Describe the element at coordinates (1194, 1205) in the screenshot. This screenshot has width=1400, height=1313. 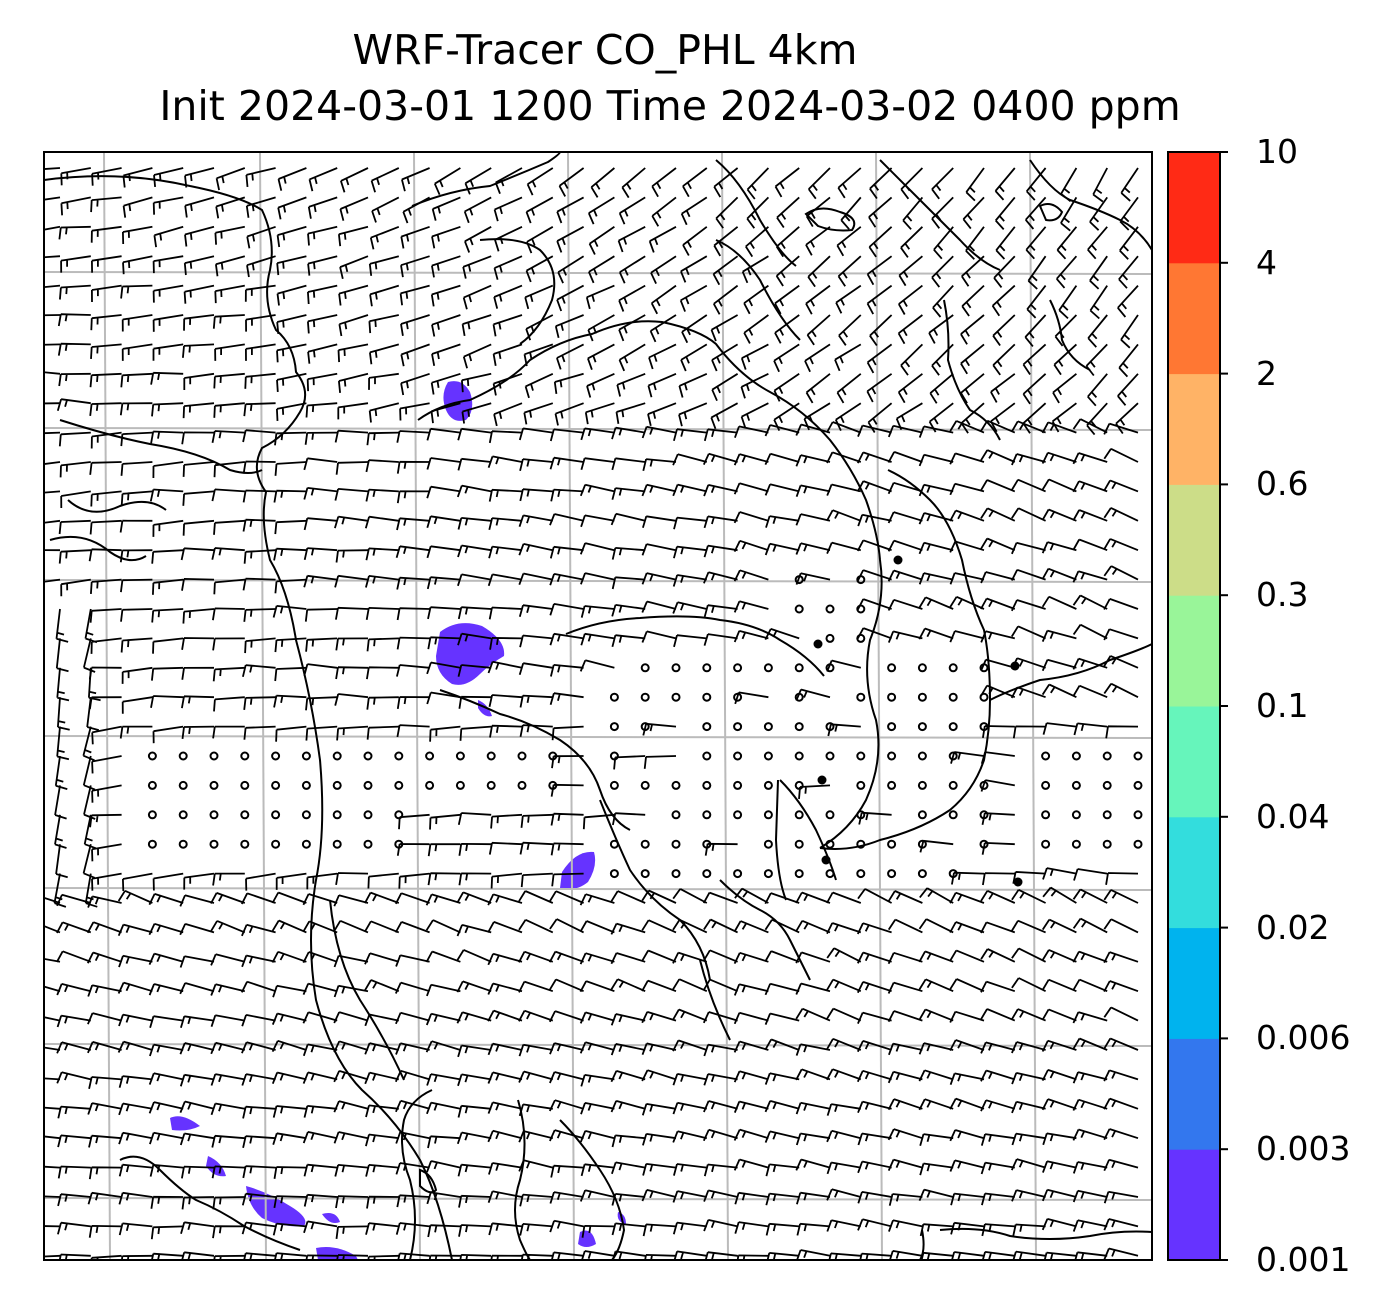
I see `colorbar-segment` at that location.